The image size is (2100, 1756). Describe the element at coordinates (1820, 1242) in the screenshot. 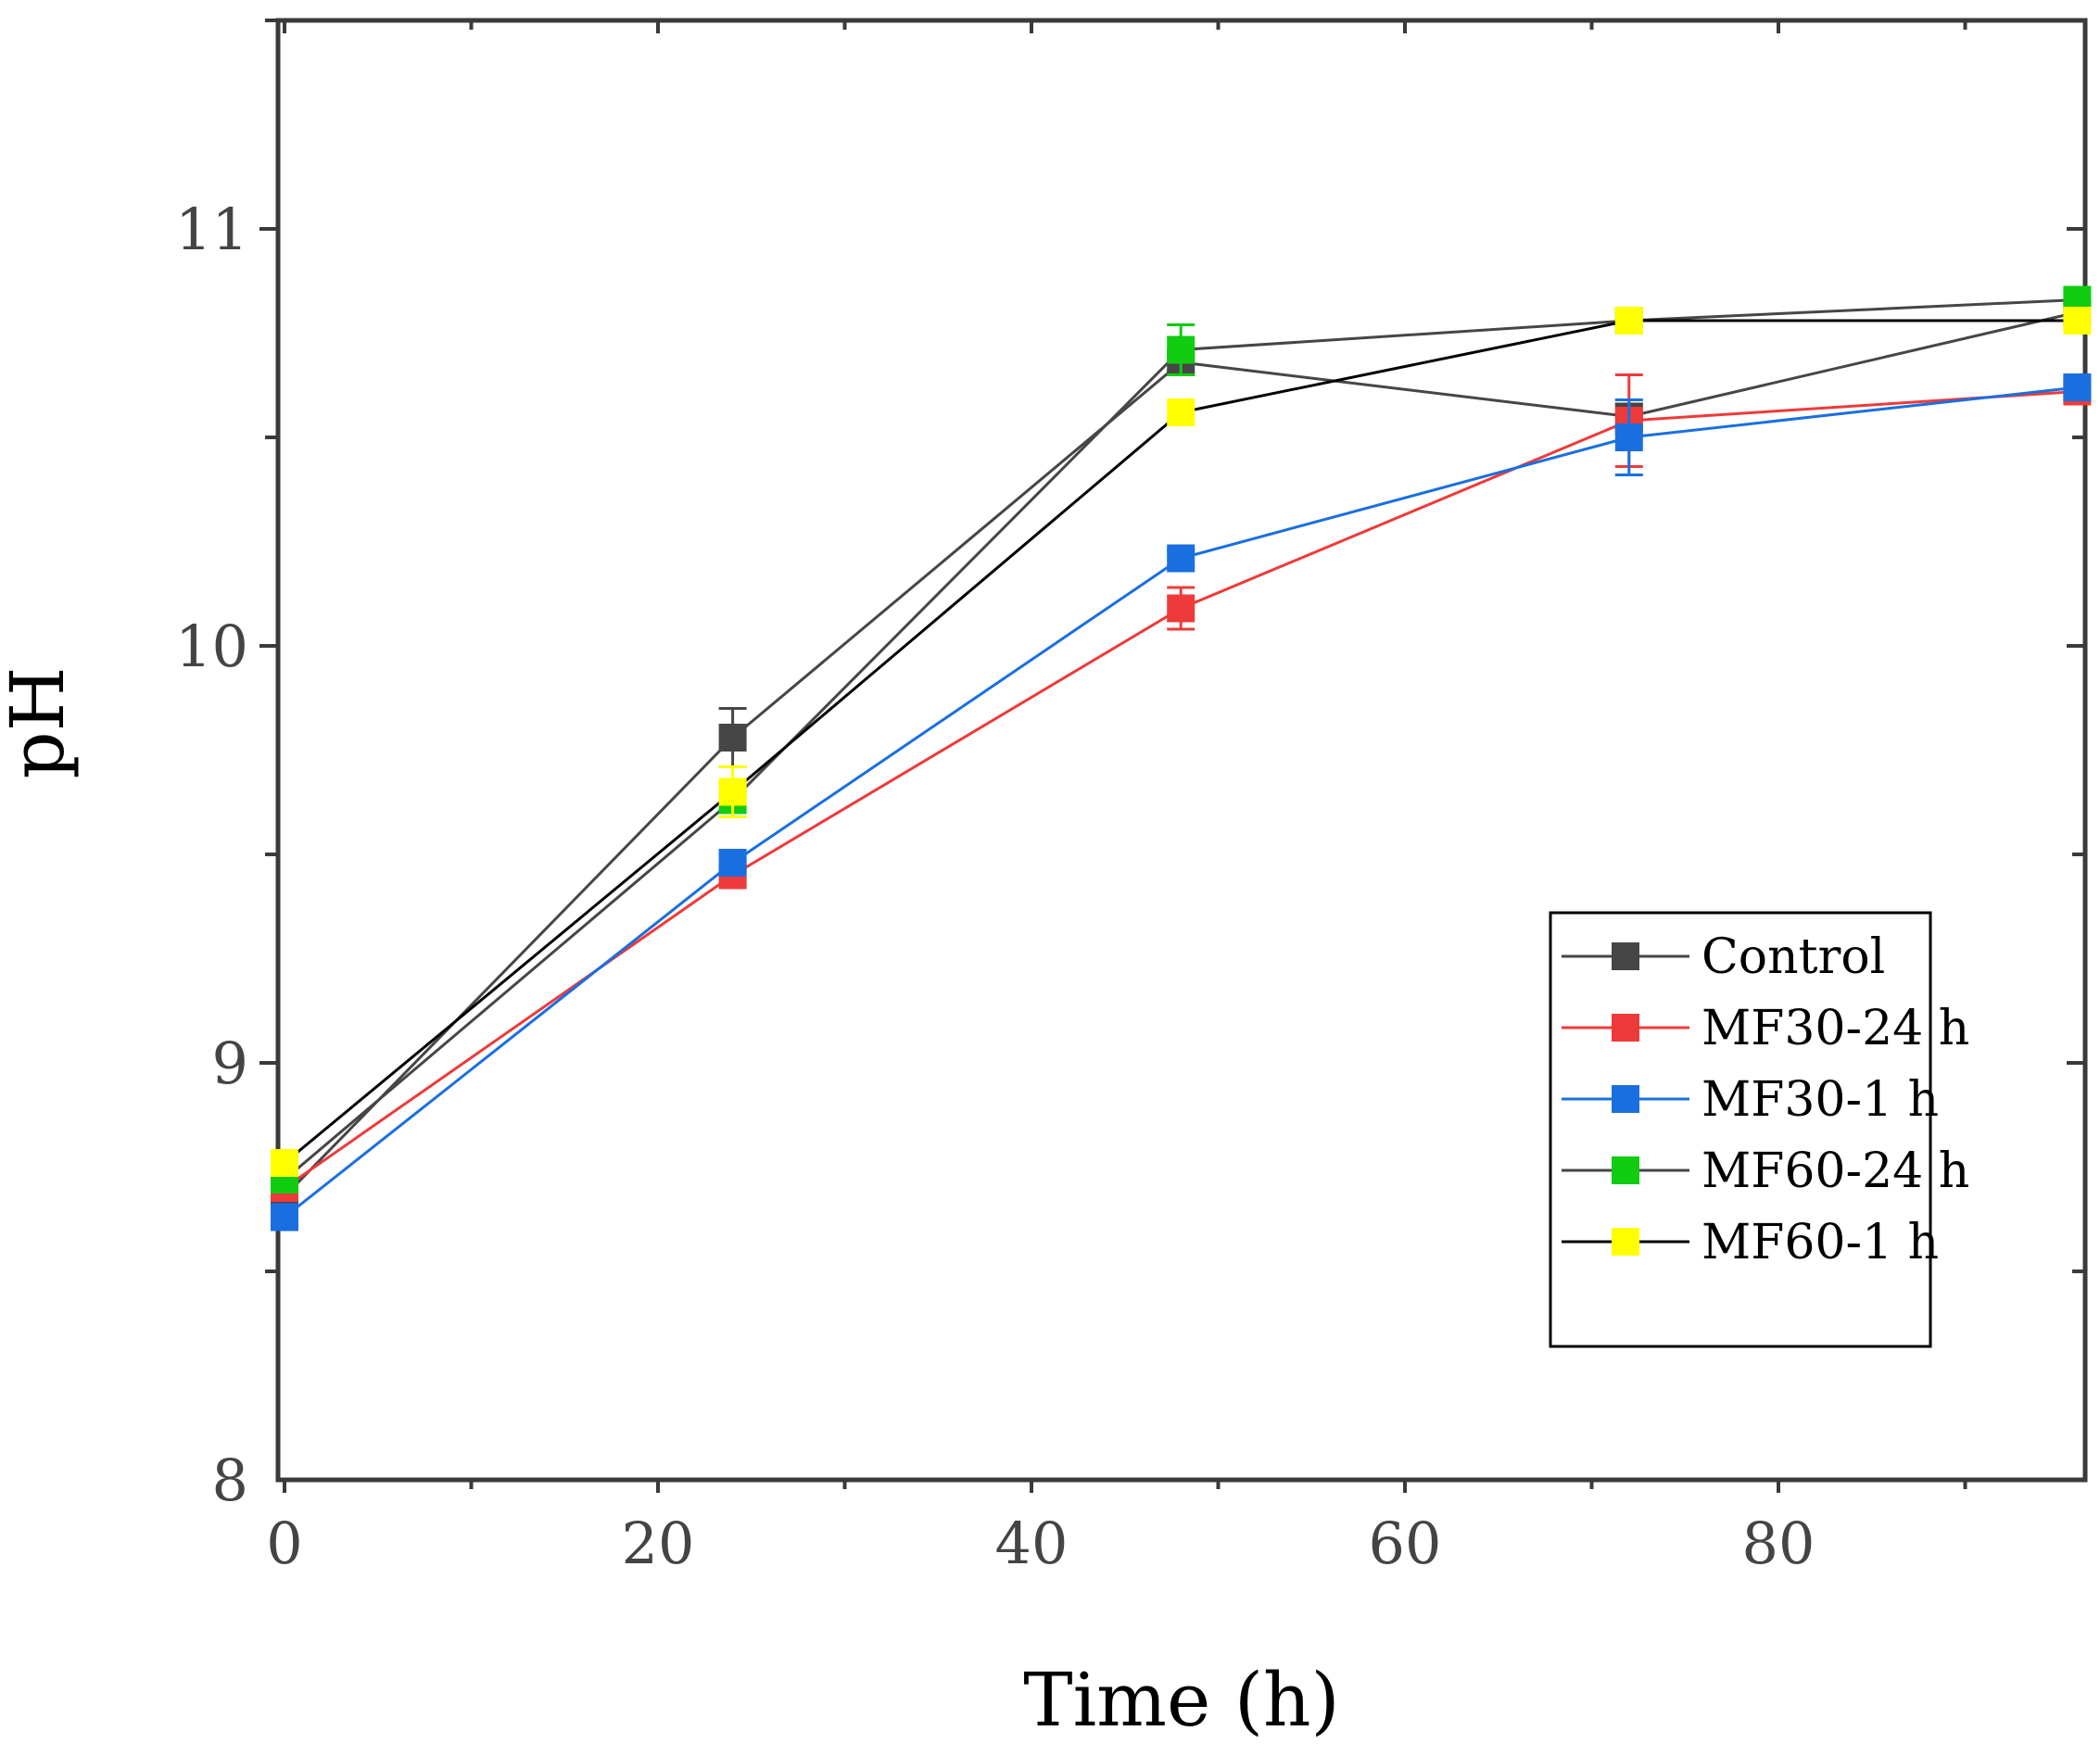

I see `legend-label: MF60-1 h` at that location.